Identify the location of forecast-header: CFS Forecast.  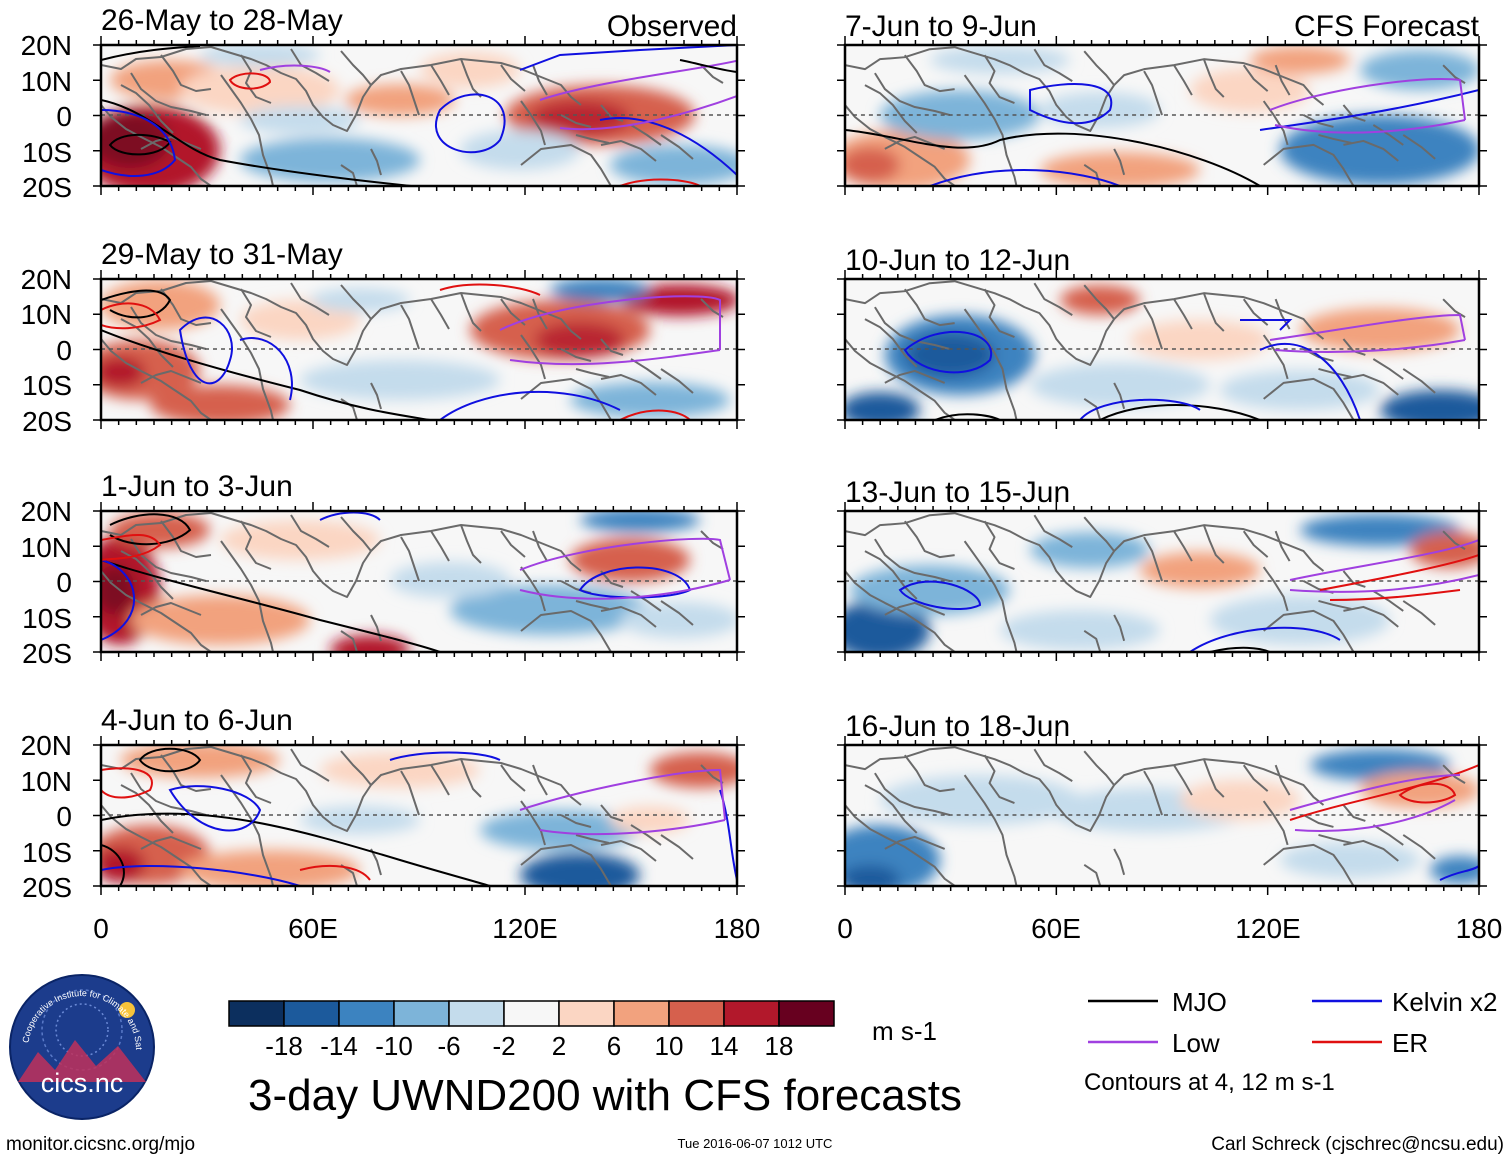
(1387, 26).